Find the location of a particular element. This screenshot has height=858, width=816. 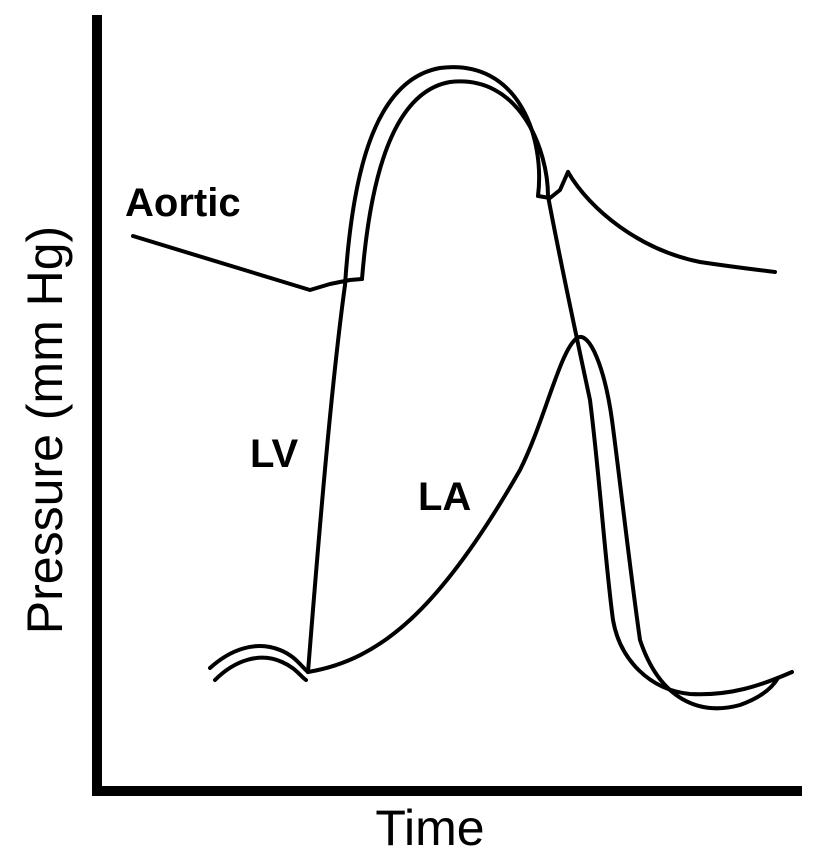

aortic-lv-ejection-inner is located at coordinates (455, 180).